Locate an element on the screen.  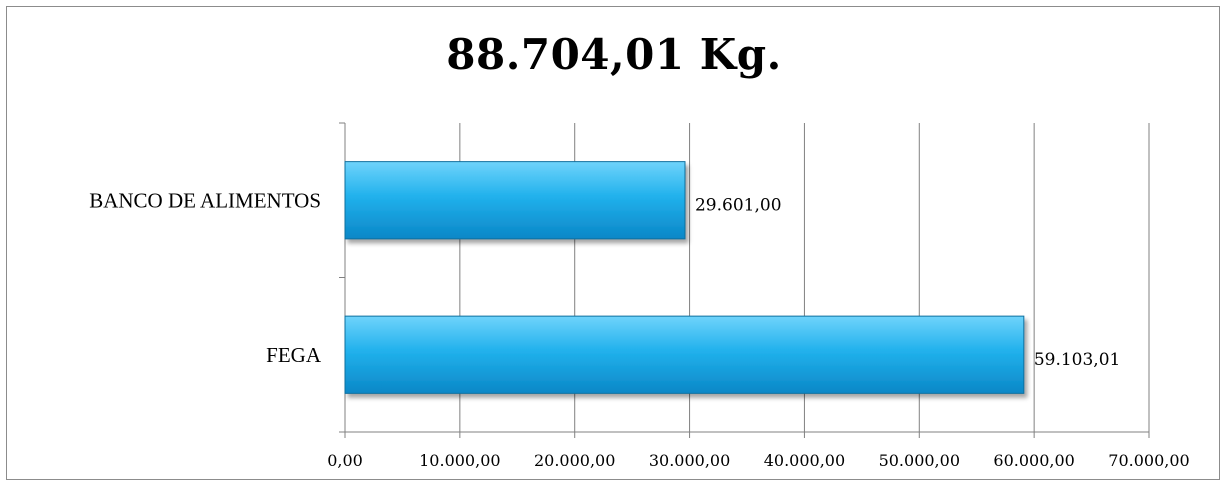
x-tick-label: 60.000,00 is located at coordinates (1033, 460).